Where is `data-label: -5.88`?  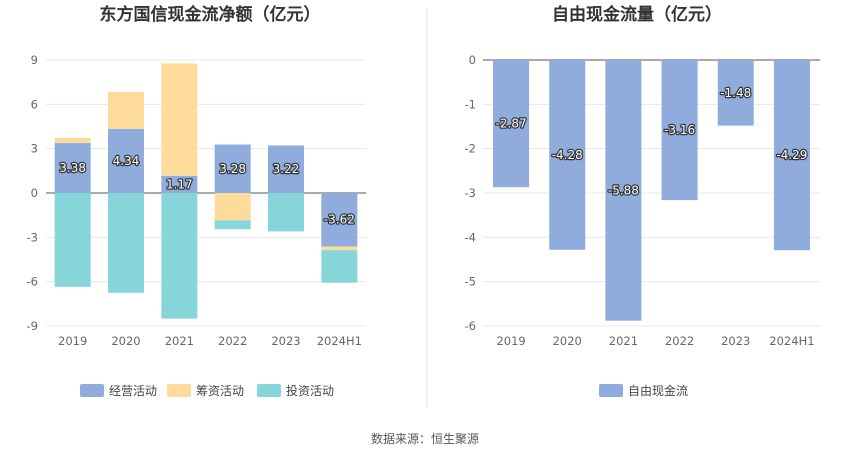 data-label: -5.88 is located at coordinates (623, 190).